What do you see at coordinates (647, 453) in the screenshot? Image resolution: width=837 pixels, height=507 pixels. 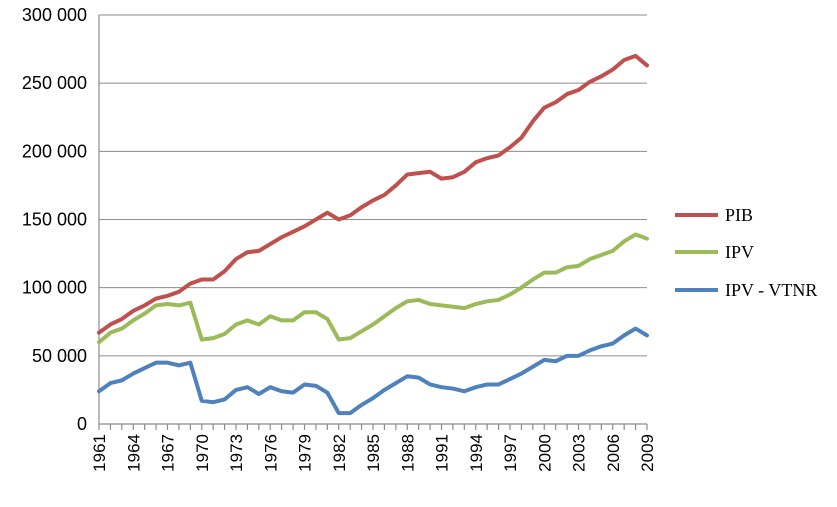 I see `x-tick-label: 2009` at bounding box center [647, 453].